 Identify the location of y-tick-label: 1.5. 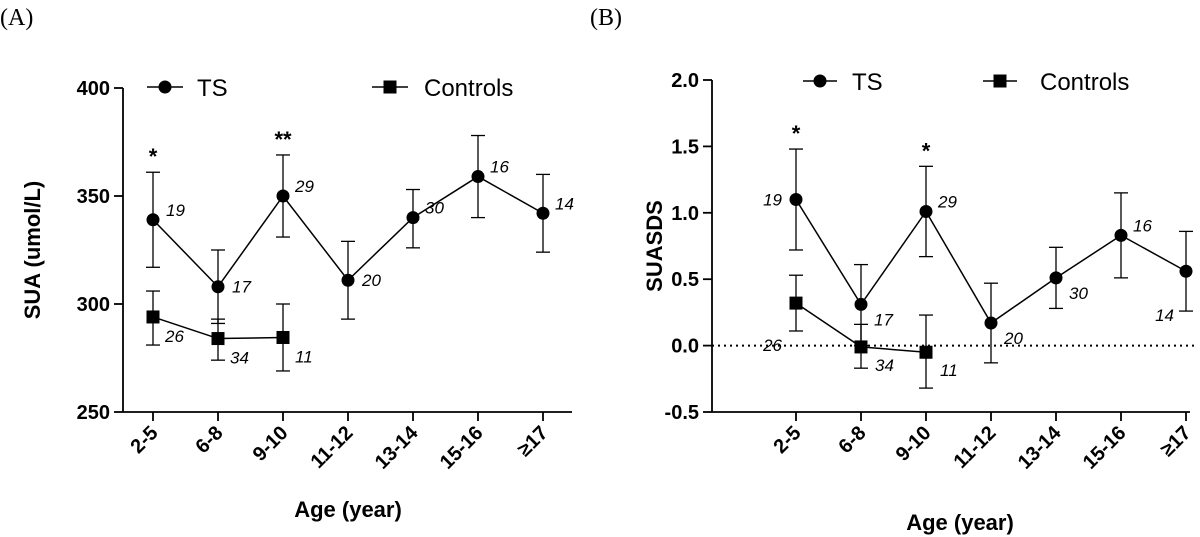
(685, 147).